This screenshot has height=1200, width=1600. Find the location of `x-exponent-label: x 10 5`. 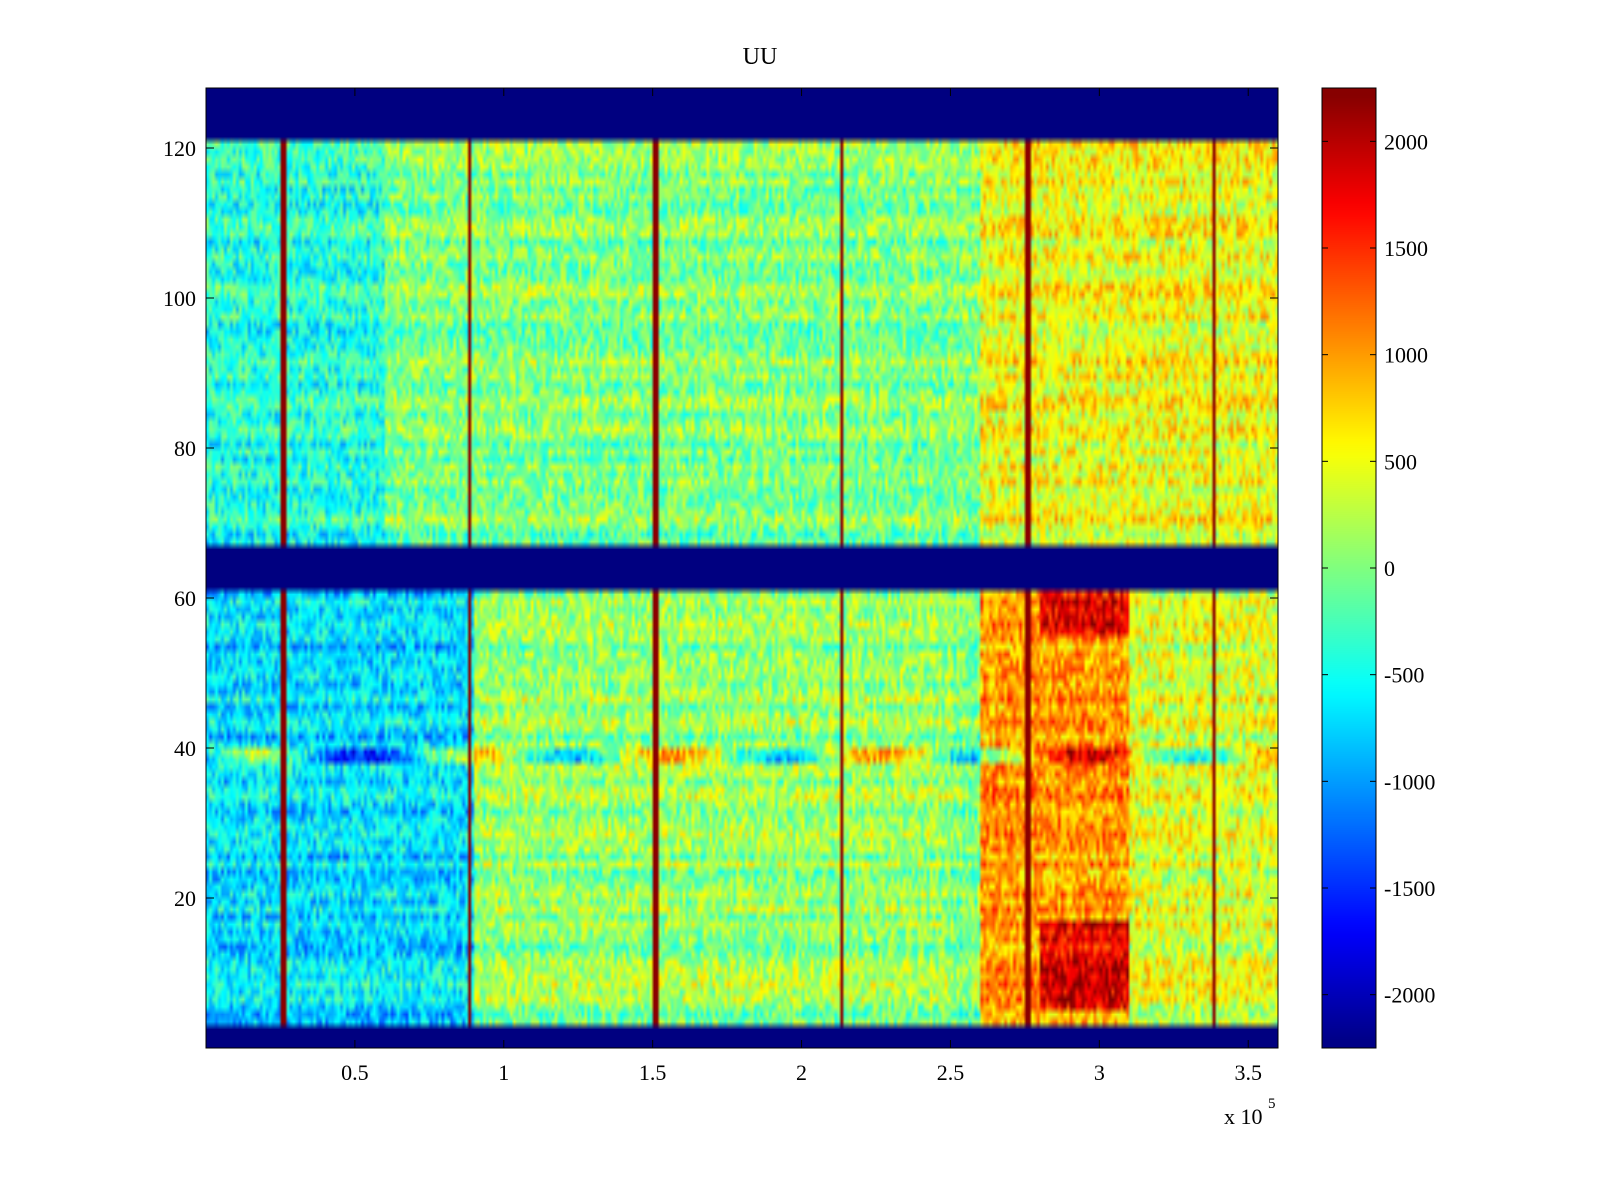

x-exponent-label: x 10 5 is located at coordinates (1250, 1112).